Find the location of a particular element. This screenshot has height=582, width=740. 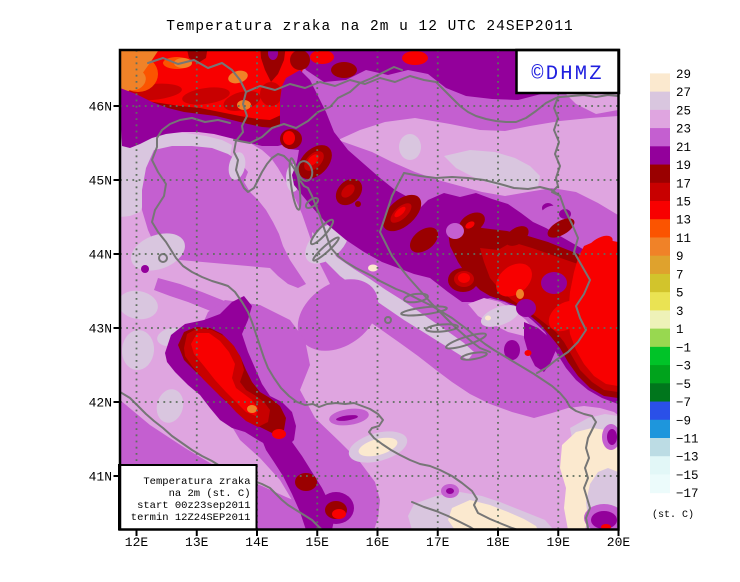

svg-text: 20E is located at coordinates (619, 542).